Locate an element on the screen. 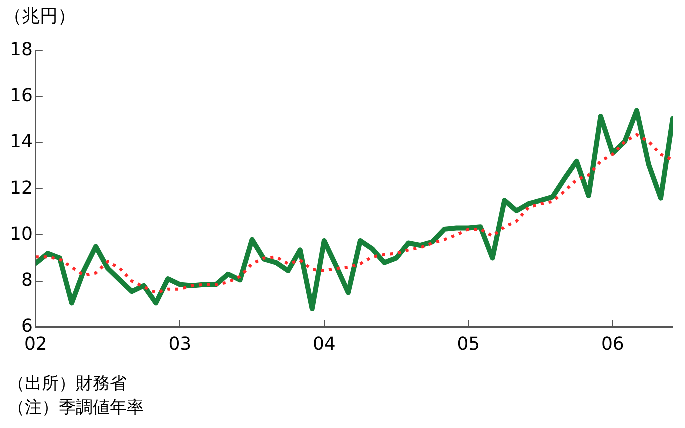 The image size is (685, 428). y-tick-label: 14 is located at coordinates (21, 142).